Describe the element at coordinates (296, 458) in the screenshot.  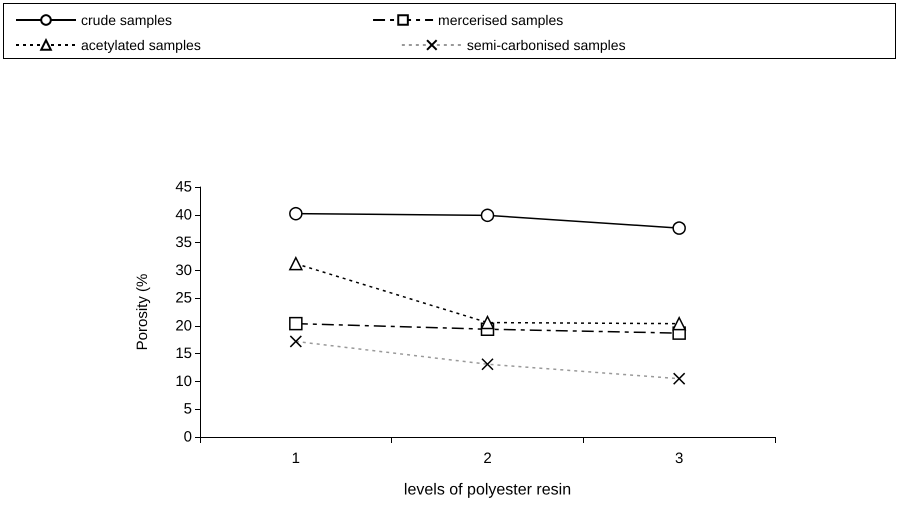
I see `x-tick-label: 1` at that location.